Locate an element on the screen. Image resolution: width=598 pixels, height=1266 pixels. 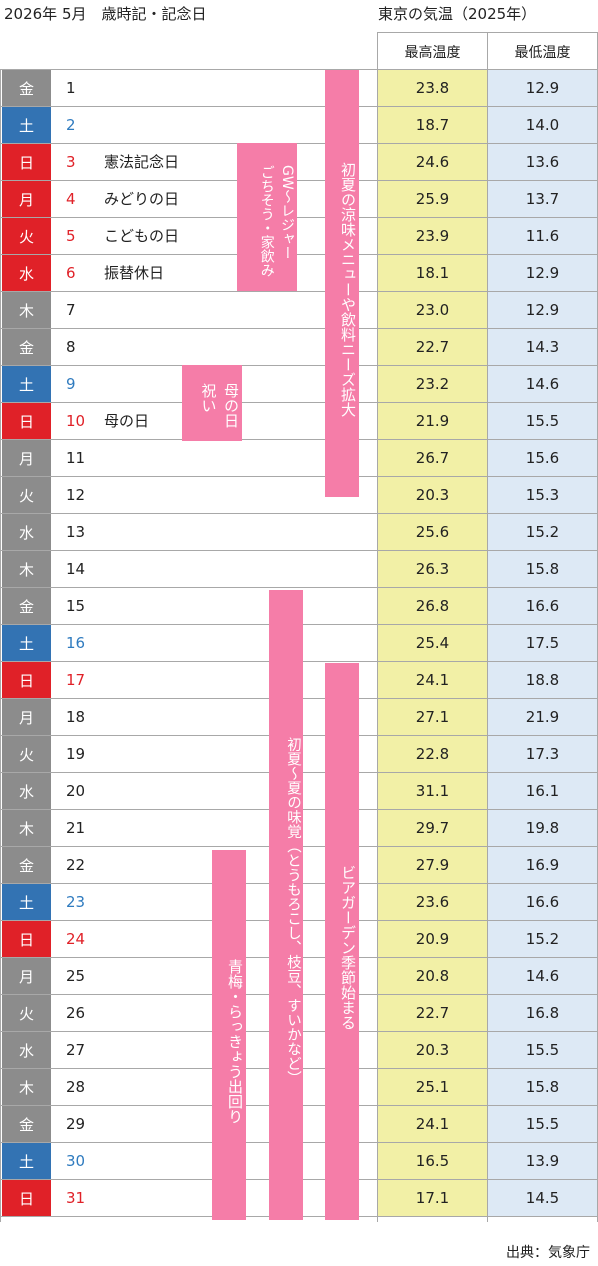
day-number: 13 is located at coordinates (76, 532).